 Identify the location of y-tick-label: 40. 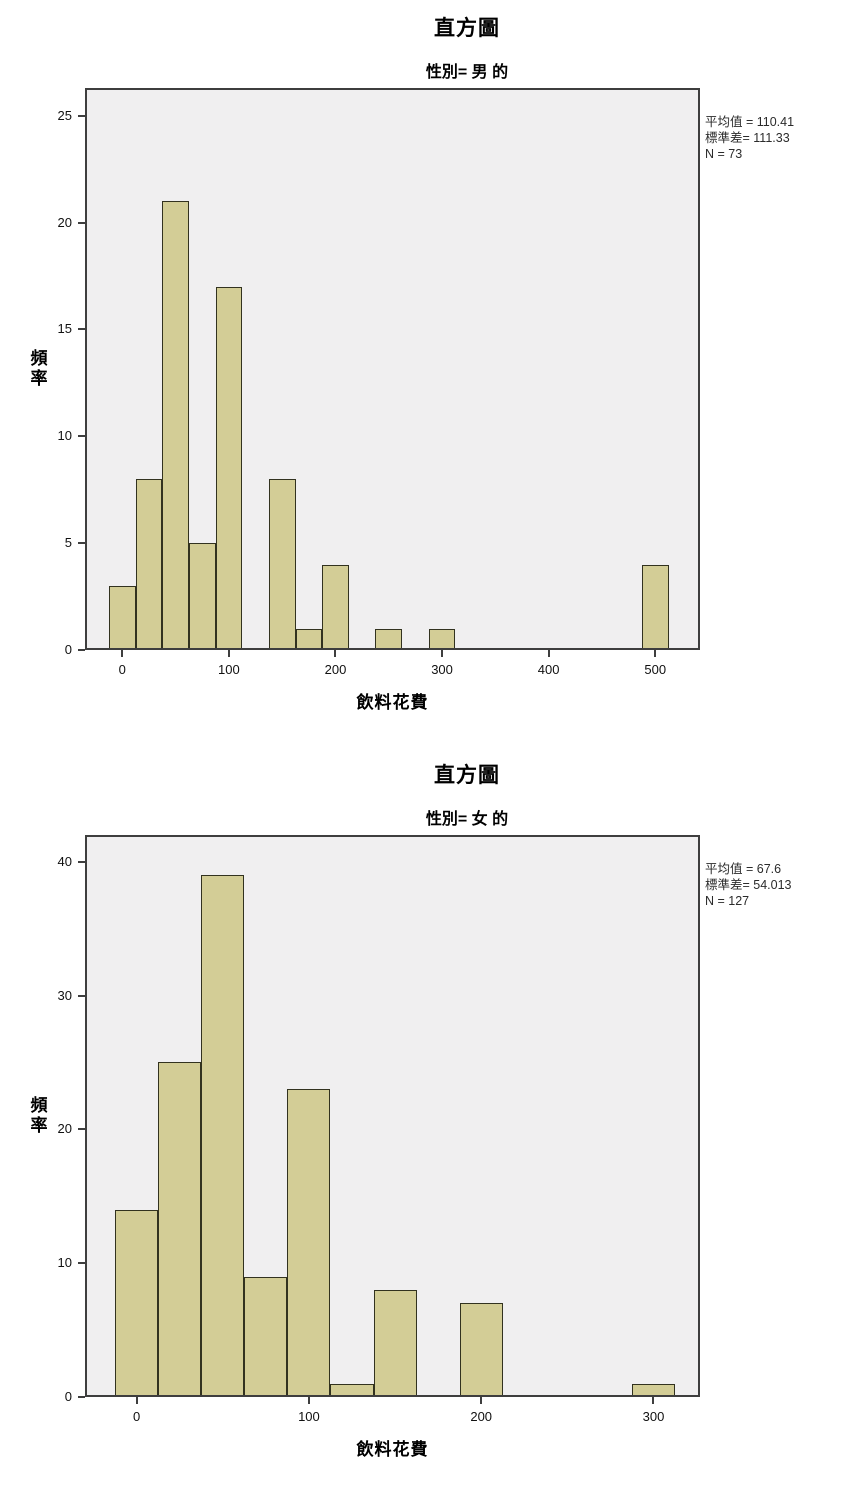
(64, 861).